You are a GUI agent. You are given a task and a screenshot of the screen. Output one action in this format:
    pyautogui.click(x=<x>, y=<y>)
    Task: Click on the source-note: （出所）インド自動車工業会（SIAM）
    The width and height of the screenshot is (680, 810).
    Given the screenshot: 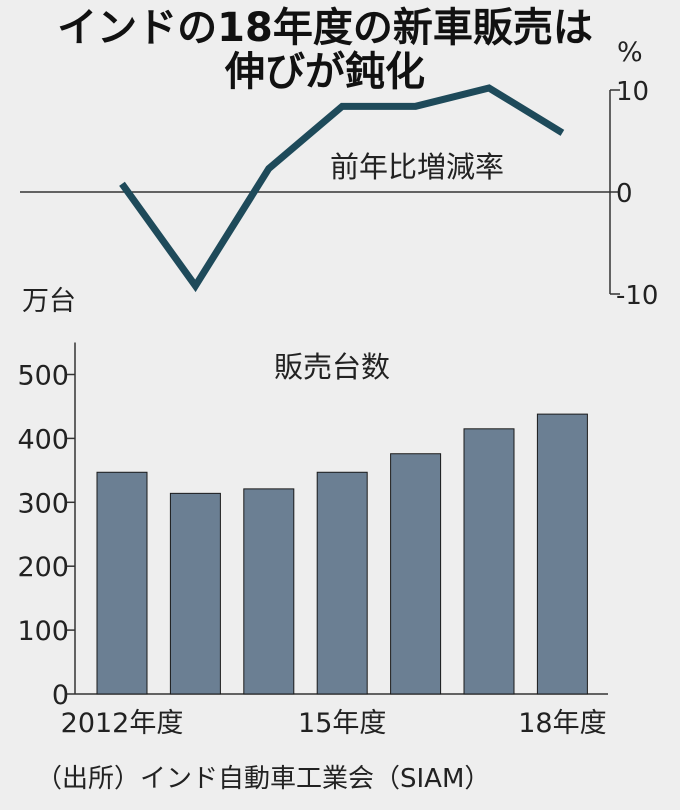 What is the action you would take?
    pyautogui.click(x=263, y=779)
    